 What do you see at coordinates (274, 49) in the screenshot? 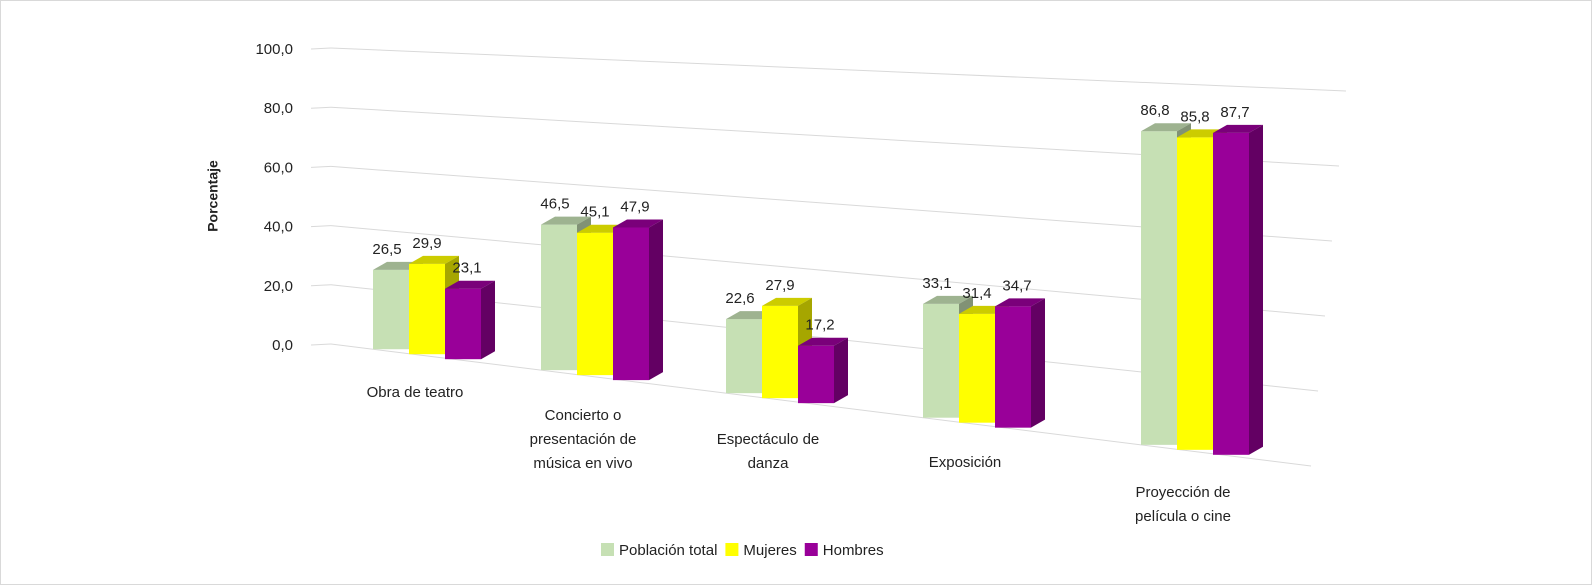
I see `y-tick-label: 100,0` at bounding box center [274, 49].